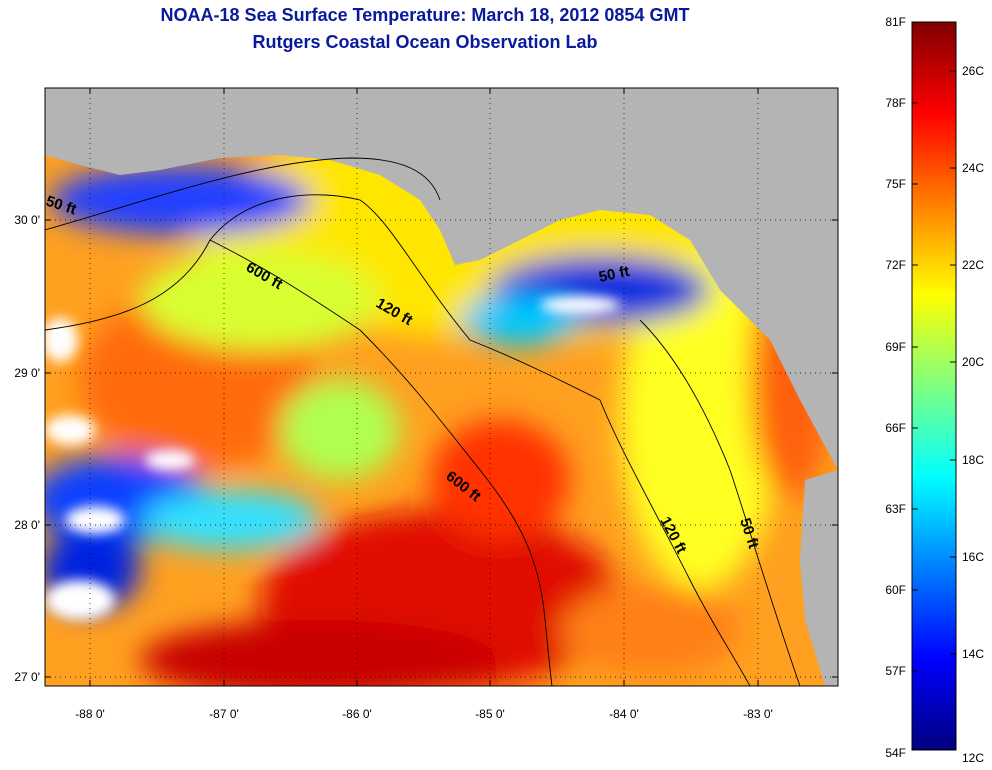 Image resolution: width=992 pixels, height=770 pixels. What do you see at coordinates (27, 677) in the screenshot?
I see `lat-tick-label: 27 0'` at bounding box center [27, 677].